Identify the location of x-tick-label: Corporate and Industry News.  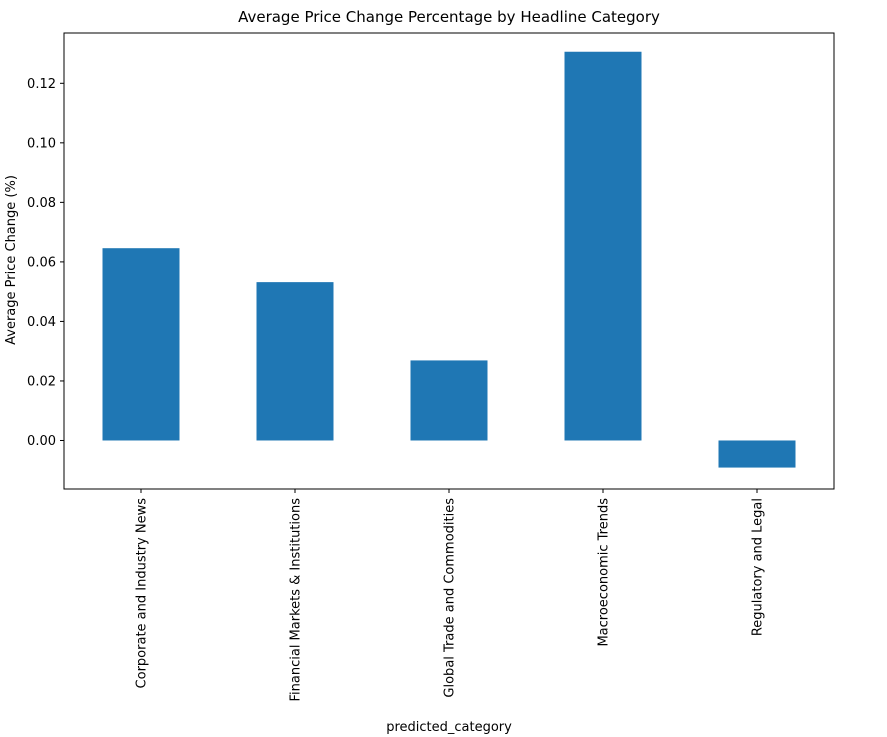
(142, 593).